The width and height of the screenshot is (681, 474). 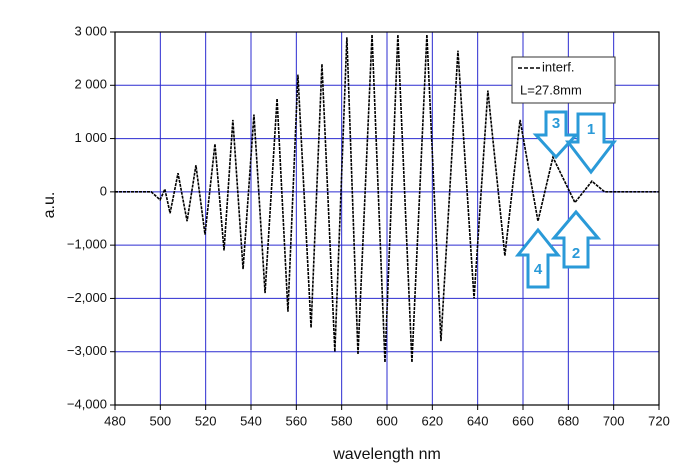 I want to click on annotation: 4, so click(x=538, y=269).